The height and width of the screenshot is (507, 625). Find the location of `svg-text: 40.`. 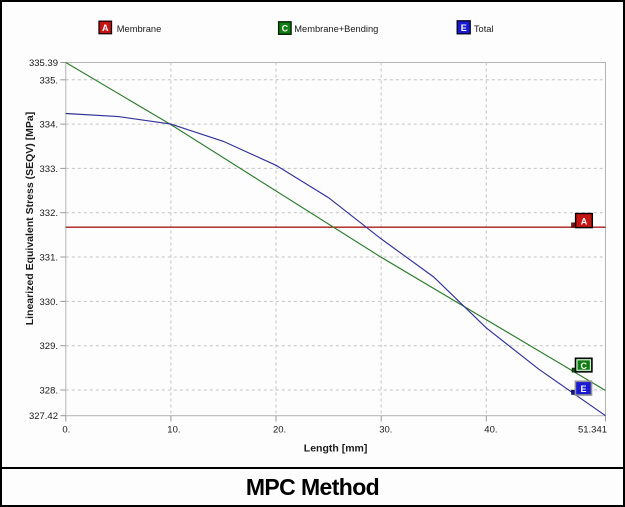

svg-text: 40. is located at coordinates (490, 429).